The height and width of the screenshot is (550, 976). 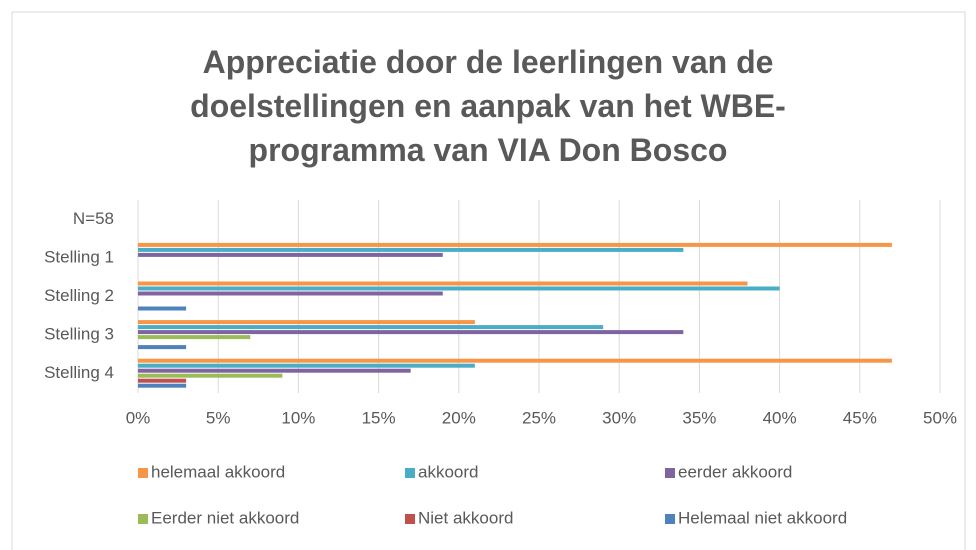 What do you see at coordinates (459, 417) in the screenshot?
I see `x-tick-label: 20%` at bounding box center [459, 417].